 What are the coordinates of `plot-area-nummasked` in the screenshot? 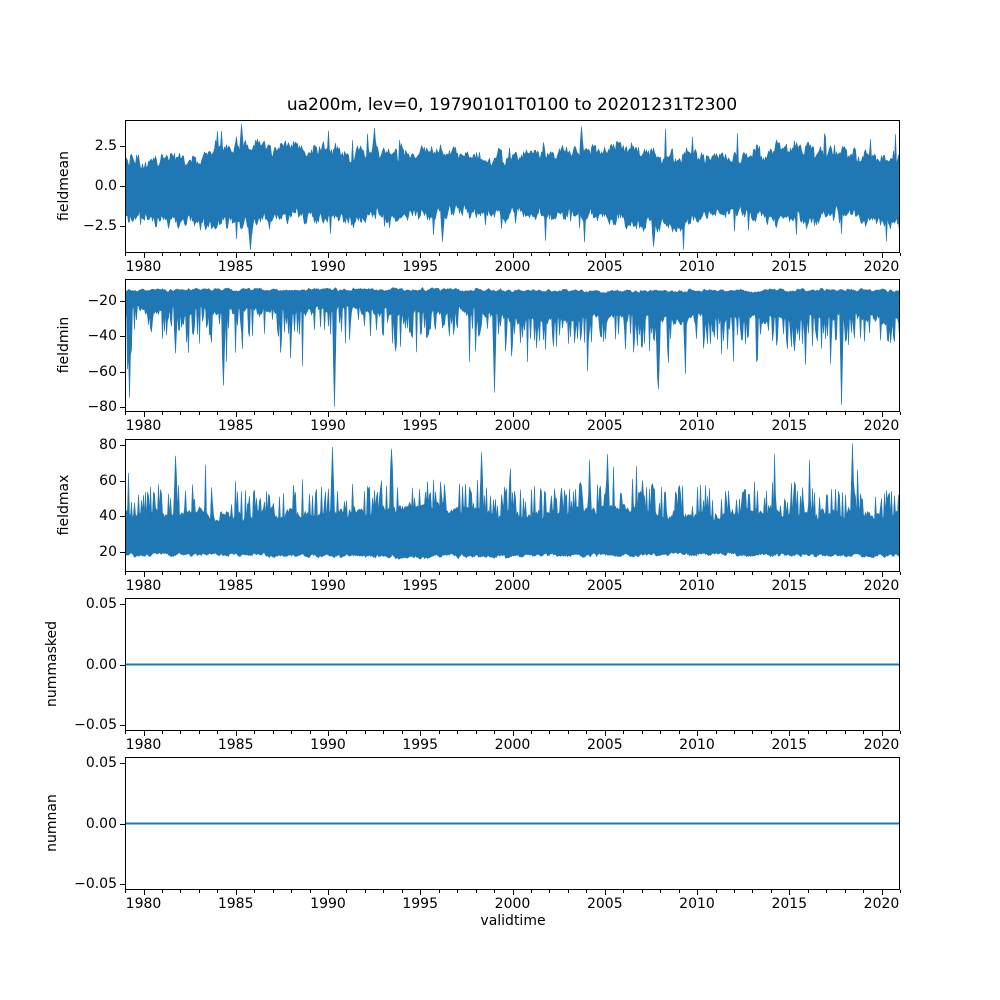 It's located at (512, 664).